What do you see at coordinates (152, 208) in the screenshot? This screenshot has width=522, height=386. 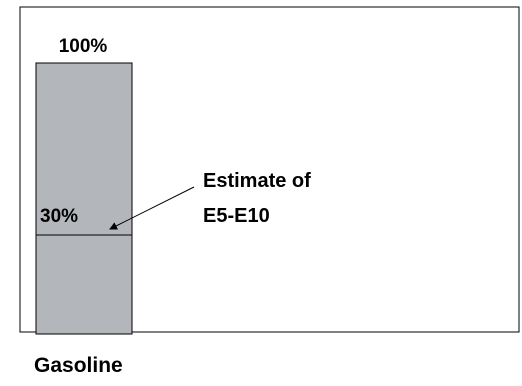 I see `annotation-arrow` at bounding box center [152, 208].